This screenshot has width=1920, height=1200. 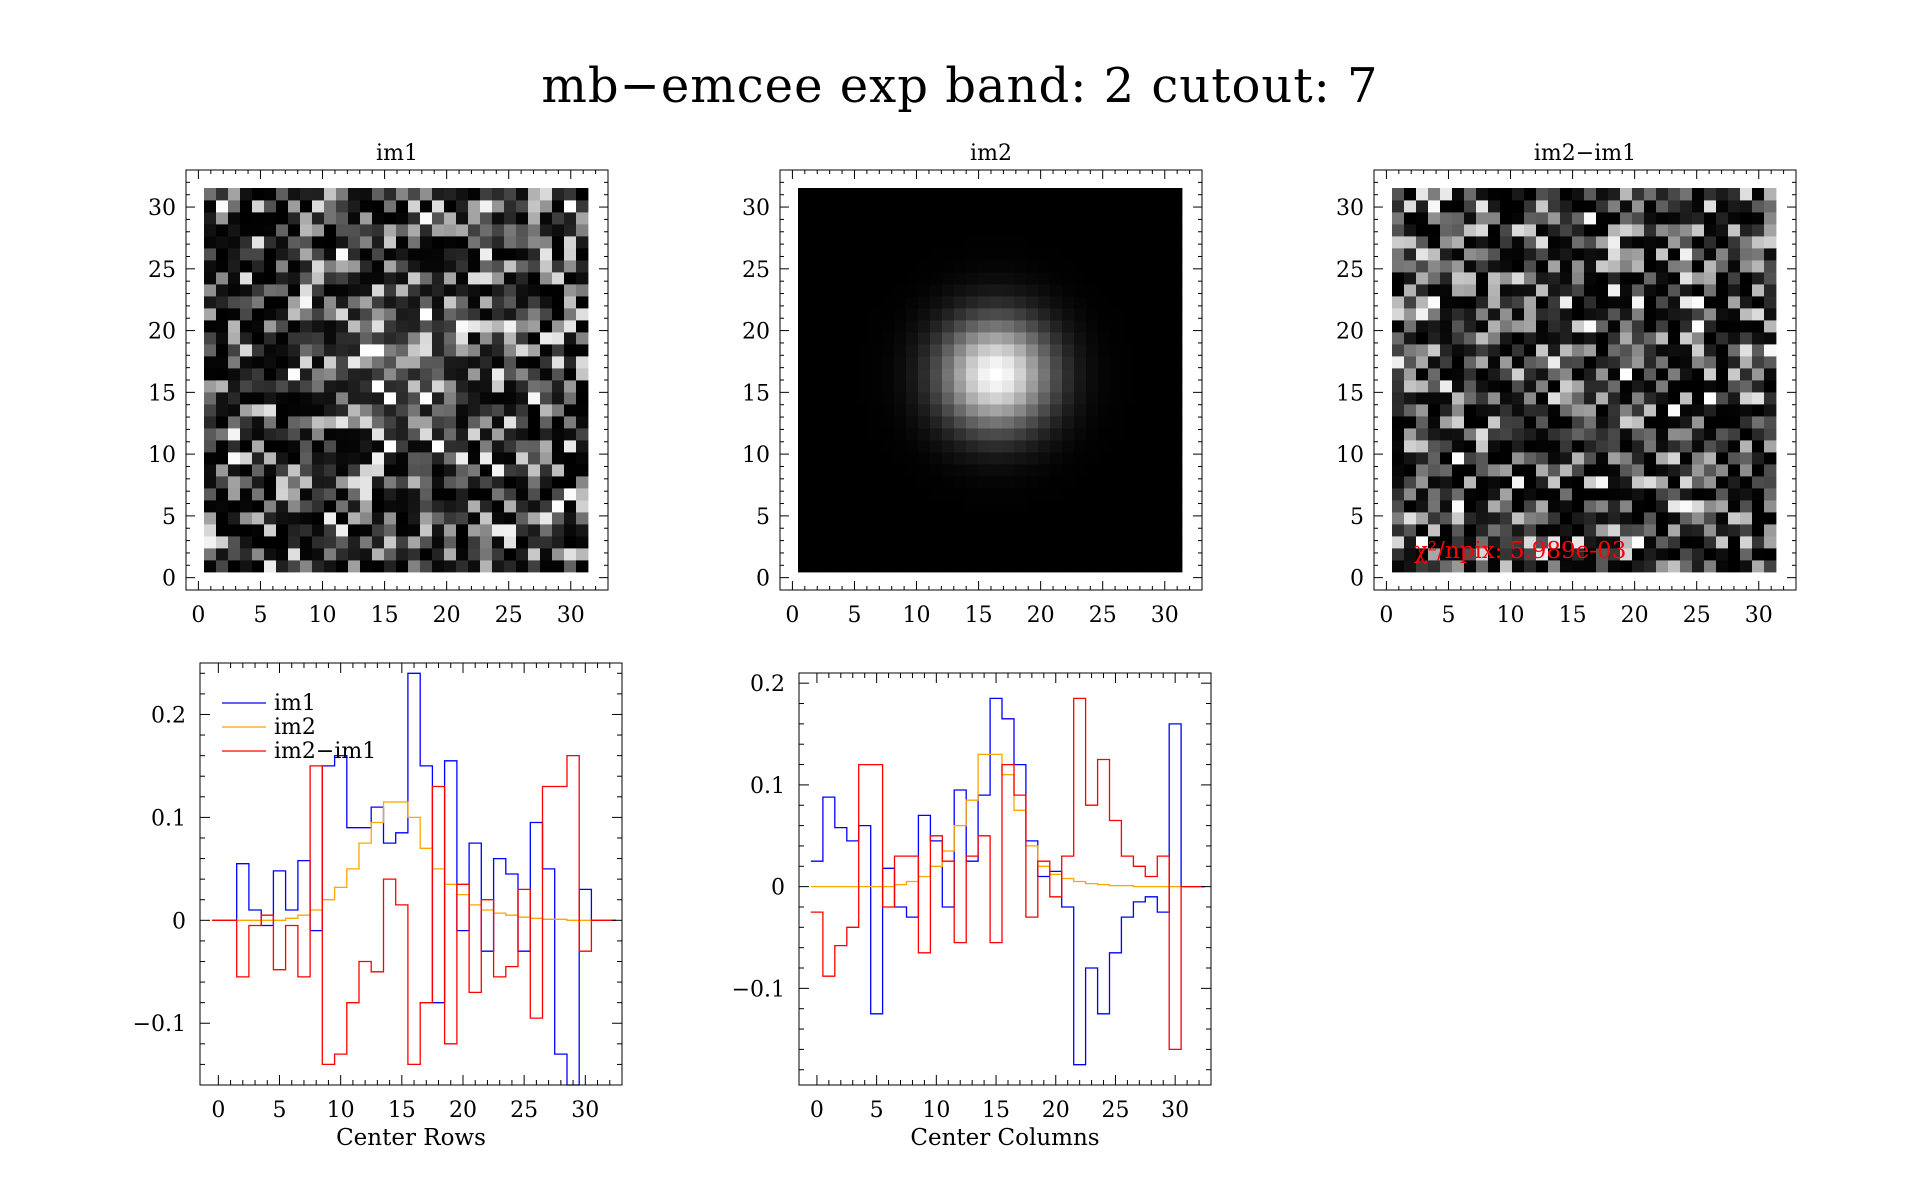 What do you see at coordinates (295, 703) in the screenshot?
I see `legend-label: im1` at bounding box center [295, 703].